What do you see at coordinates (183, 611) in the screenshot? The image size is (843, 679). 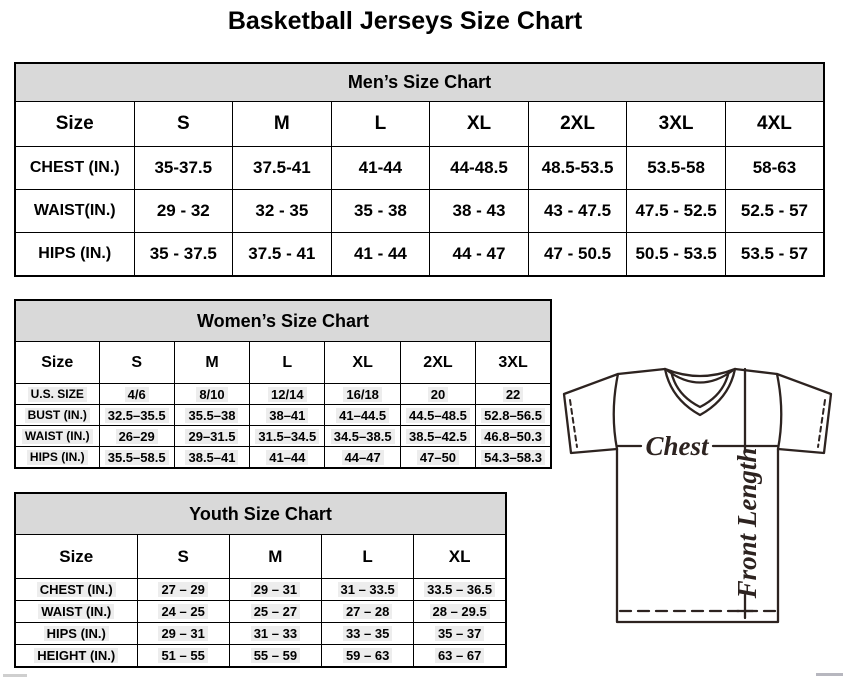 I see `value-cell: 24 – 25` at bounding box center [183, 611].